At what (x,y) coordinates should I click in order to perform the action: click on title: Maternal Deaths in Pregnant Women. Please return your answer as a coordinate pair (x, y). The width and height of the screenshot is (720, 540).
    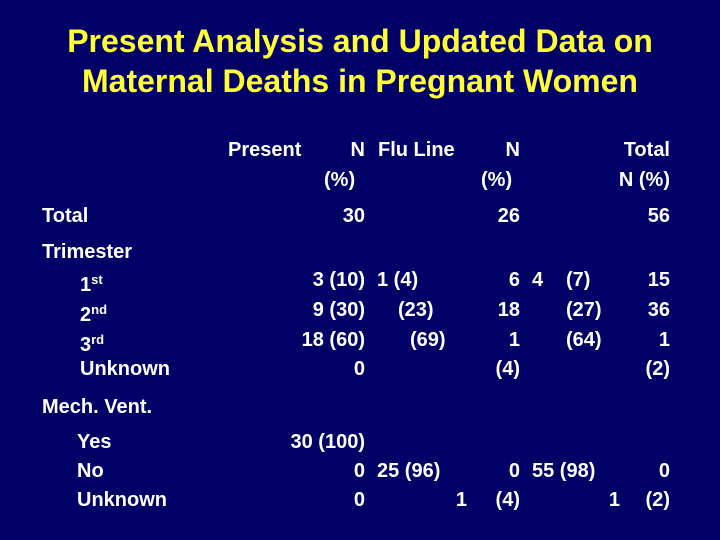
    Looking at the image, I should click on (360, 81).